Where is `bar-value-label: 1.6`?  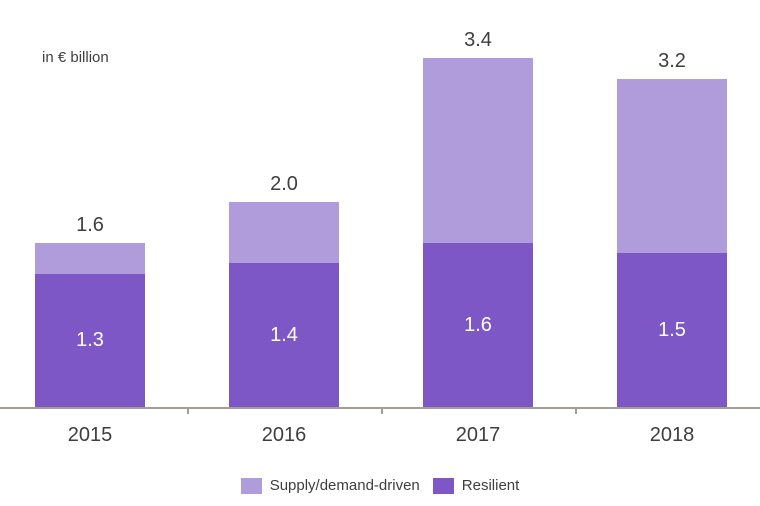 bar-value-label: 1.6 is located at coordinates (478, 324).